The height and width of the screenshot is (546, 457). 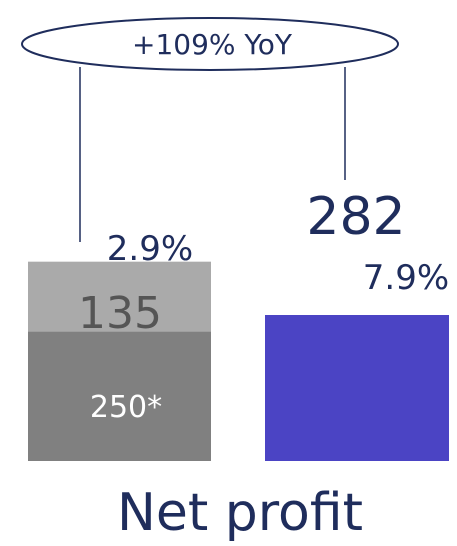 What do you see at coordinates (406, 278) in the screenshot?
I see `margin-right-label: 7.9%` at bounding box center [406, 278].